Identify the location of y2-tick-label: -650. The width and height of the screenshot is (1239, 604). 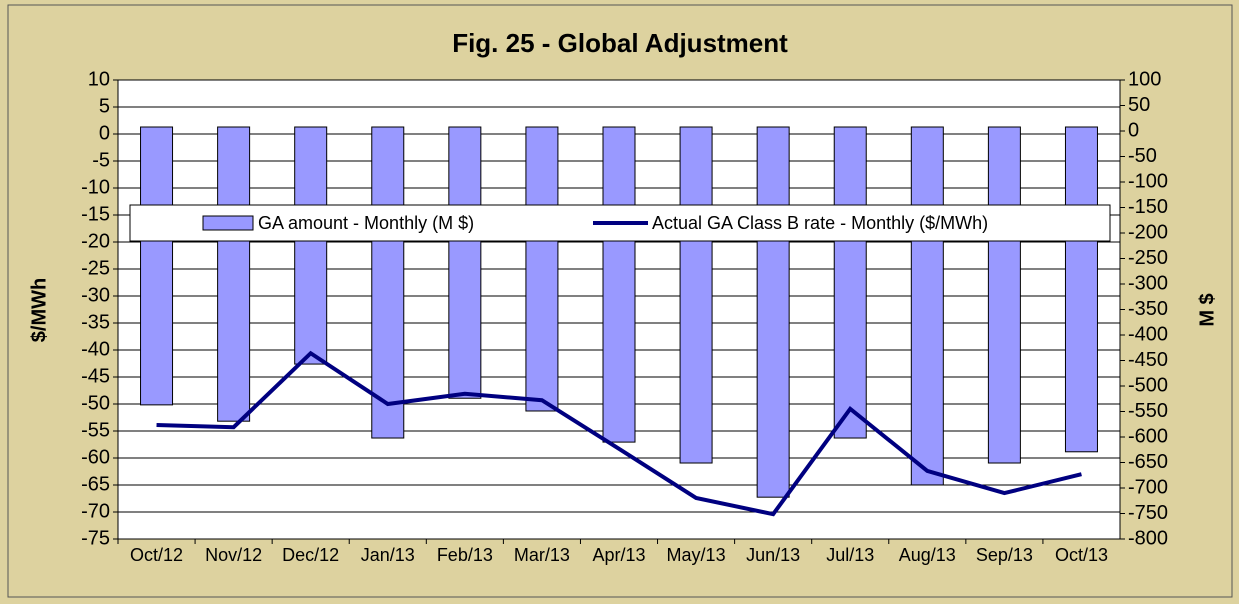
(1148, 462).